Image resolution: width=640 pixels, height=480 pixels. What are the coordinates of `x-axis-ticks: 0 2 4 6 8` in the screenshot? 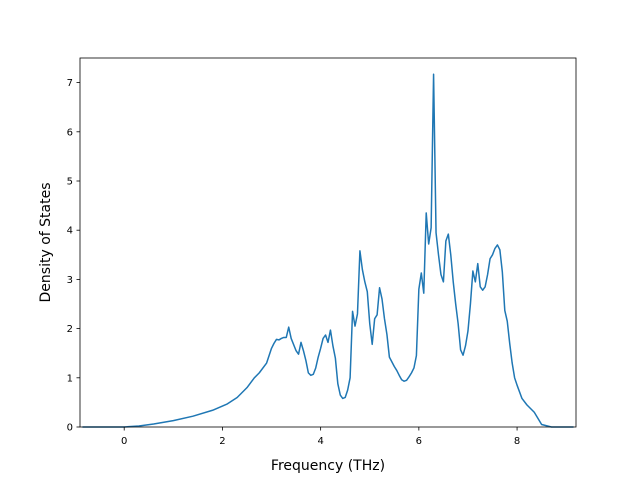 It's located at (320, 437).